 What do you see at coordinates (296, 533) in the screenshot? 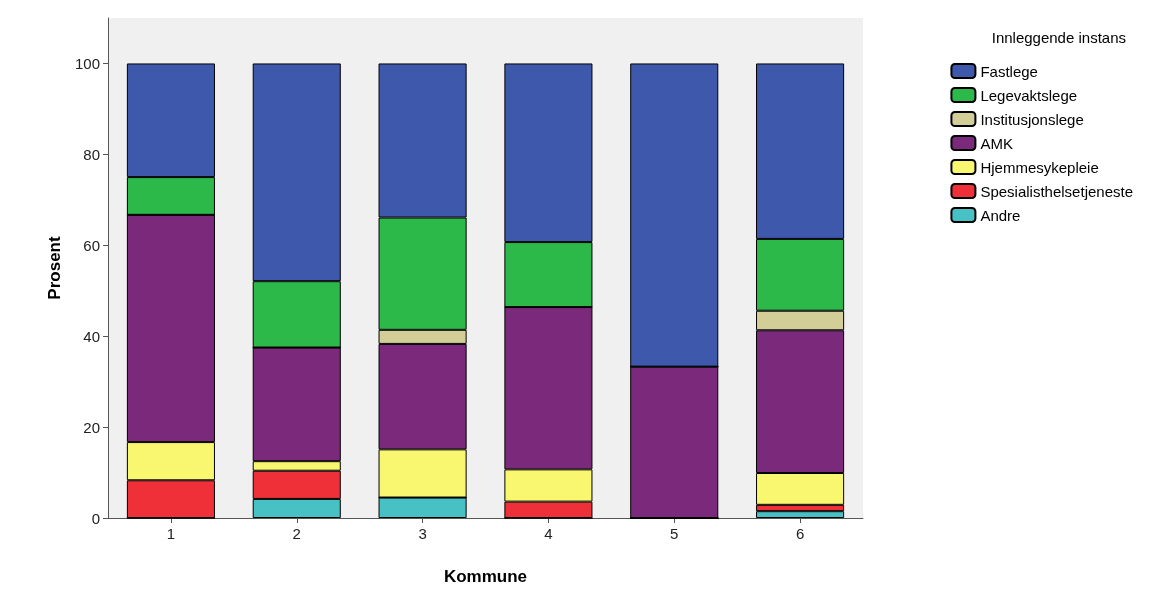
I see `x-tick-label: 2` at bounding box center [296, 533].